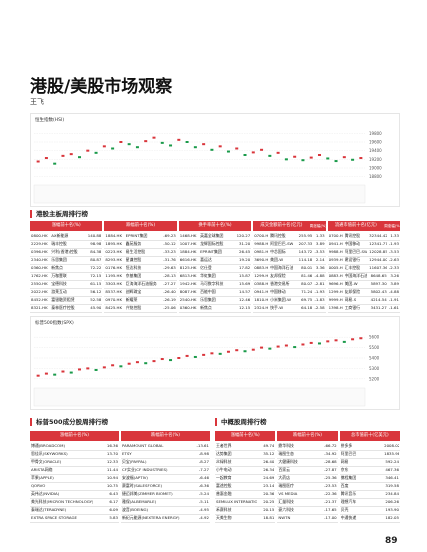  I want to click on table-cell: 16.36, so click(112, 445).